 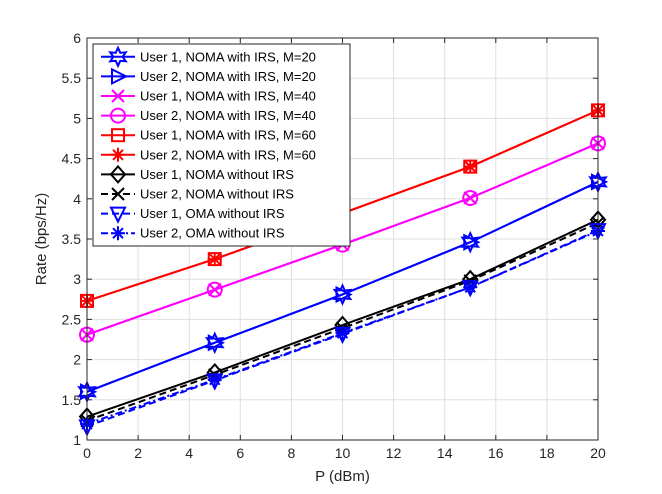 I want to click on legend-item: User 2, NOMA with IRS, M=20, so click(x=208, y=76).